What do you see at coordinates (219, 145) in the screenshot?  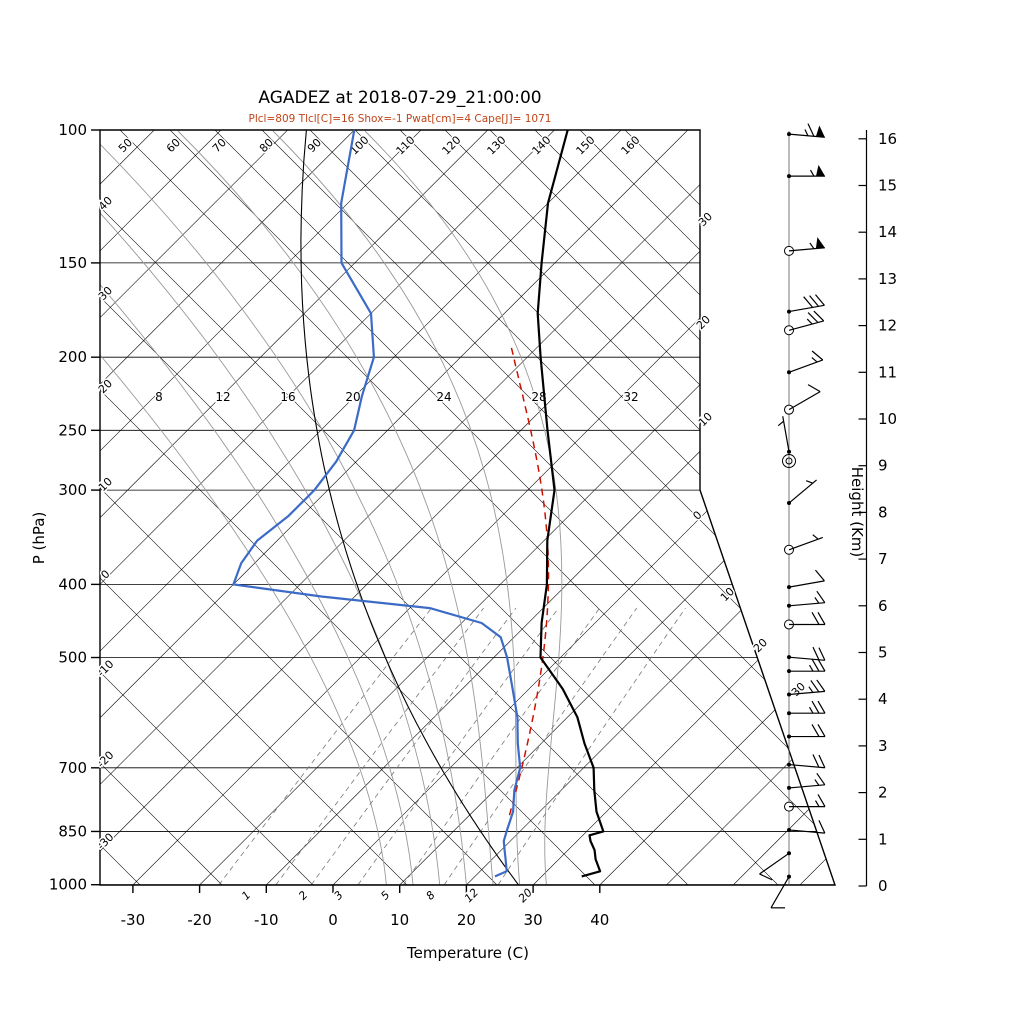 I see `dry-adiabat-label: 70` at bounding box center [219, 145].